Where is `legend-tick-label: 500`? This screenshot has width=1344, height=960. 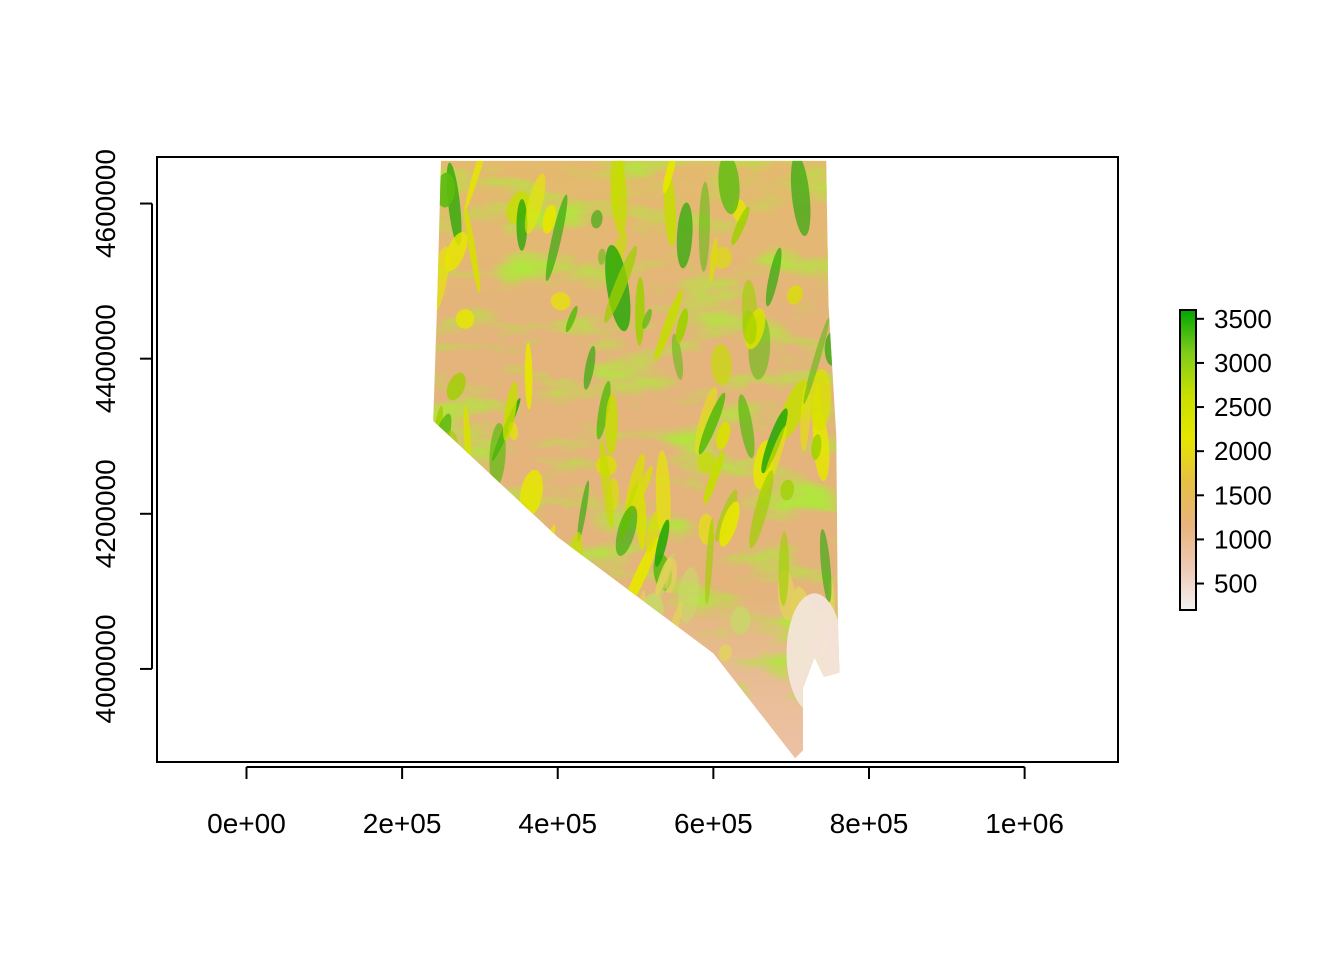
legend-tick-label: 500 is located at coordinates (1235, 584).